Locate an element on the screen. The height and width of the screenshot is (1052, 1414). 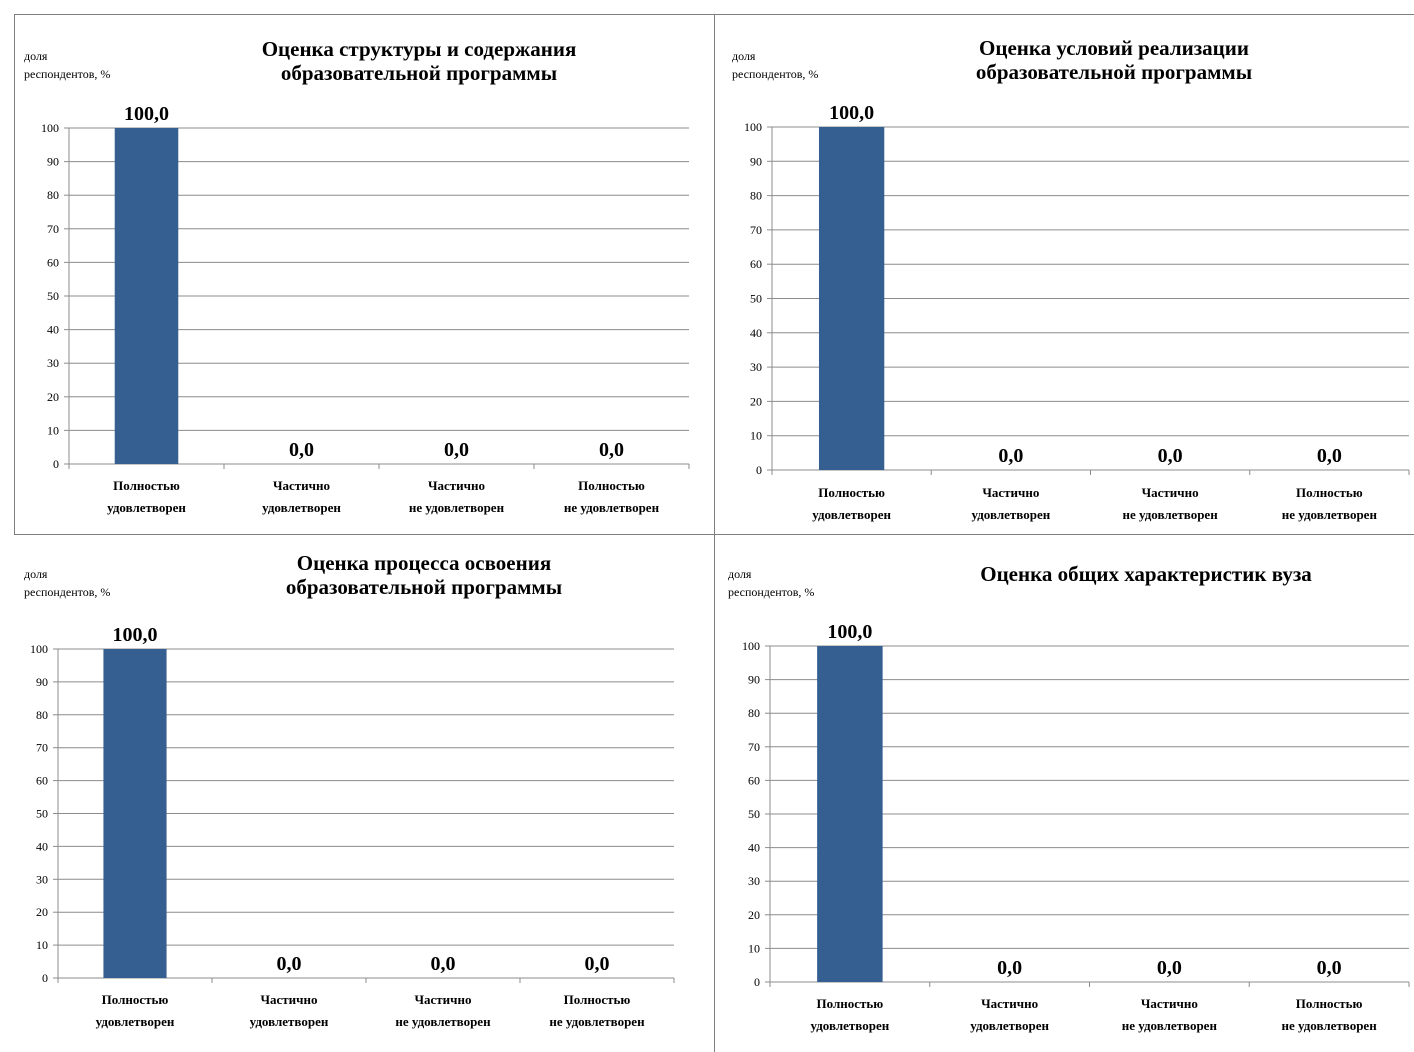
frame-horizontal-divider is located at coordinates (714, 534).